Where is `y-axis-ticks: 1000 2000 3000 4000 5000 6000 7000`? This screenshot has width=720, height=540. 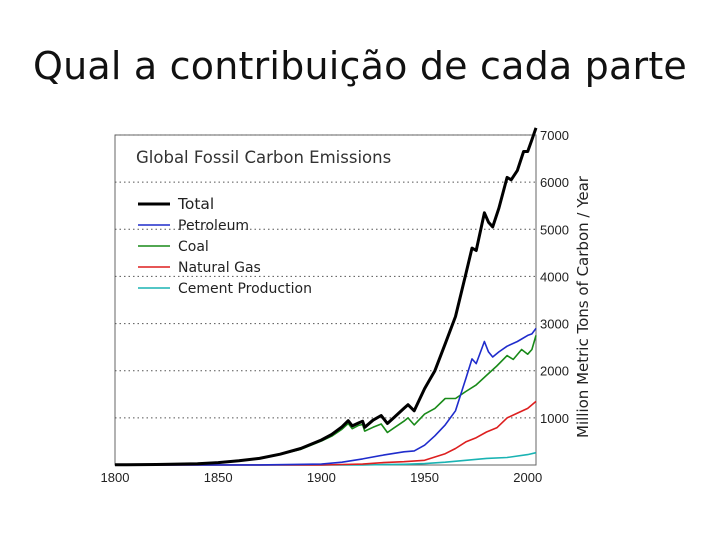 y-axis-ticks: 1000 2000 3000 4000 5000 6000 7000 is located at coordinates (554, 277).